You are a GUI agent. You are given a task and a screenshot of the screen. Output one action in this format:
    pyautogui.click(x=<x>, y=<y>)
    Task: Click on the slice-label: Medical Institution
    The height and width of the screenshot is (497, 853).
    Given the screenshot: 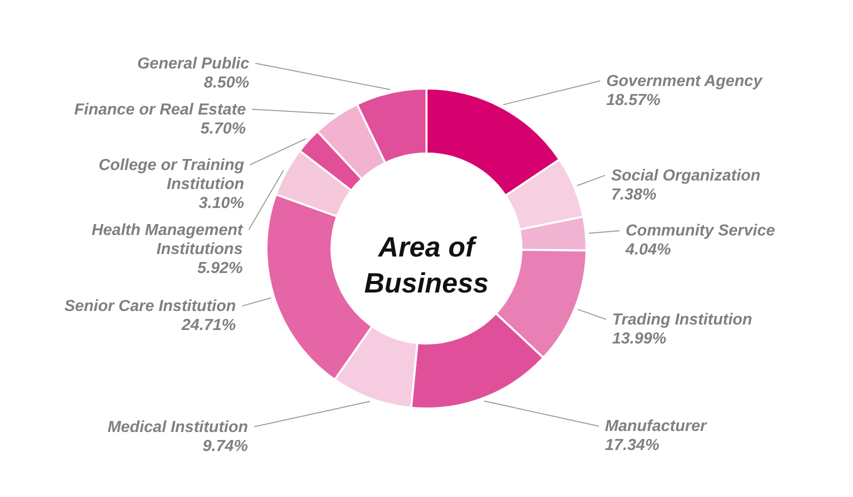 What is the action you would take?
    pyautogui.click(x=178, y=427)
    